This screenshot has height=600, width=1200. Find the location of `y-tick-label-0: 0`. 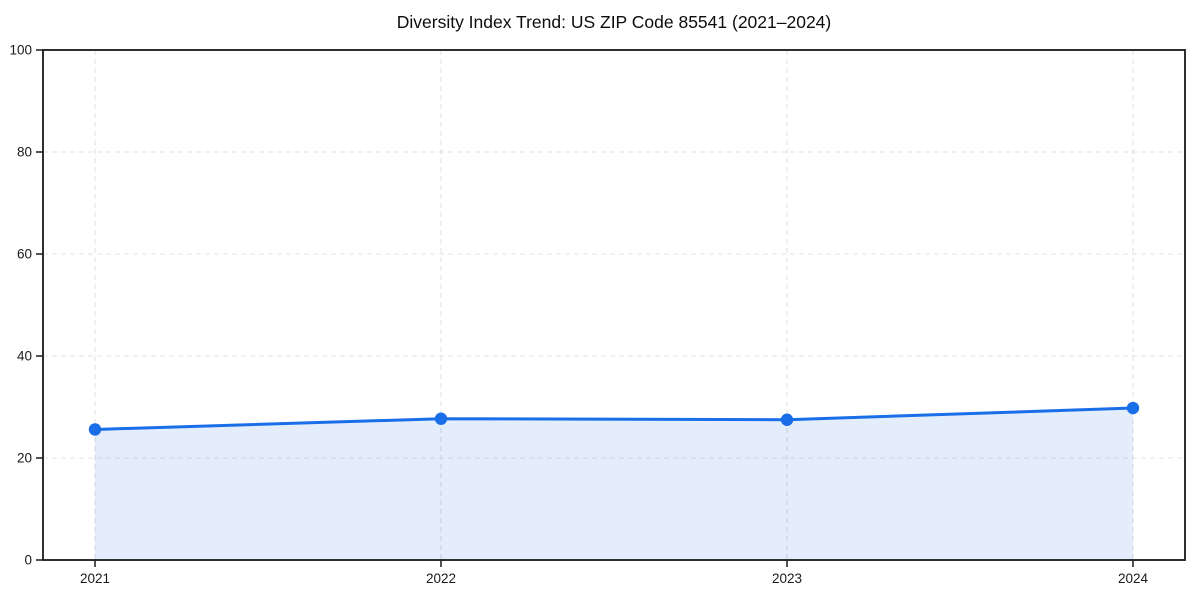

y-tick-label-0: 0 is located at coordinates (28, 560).